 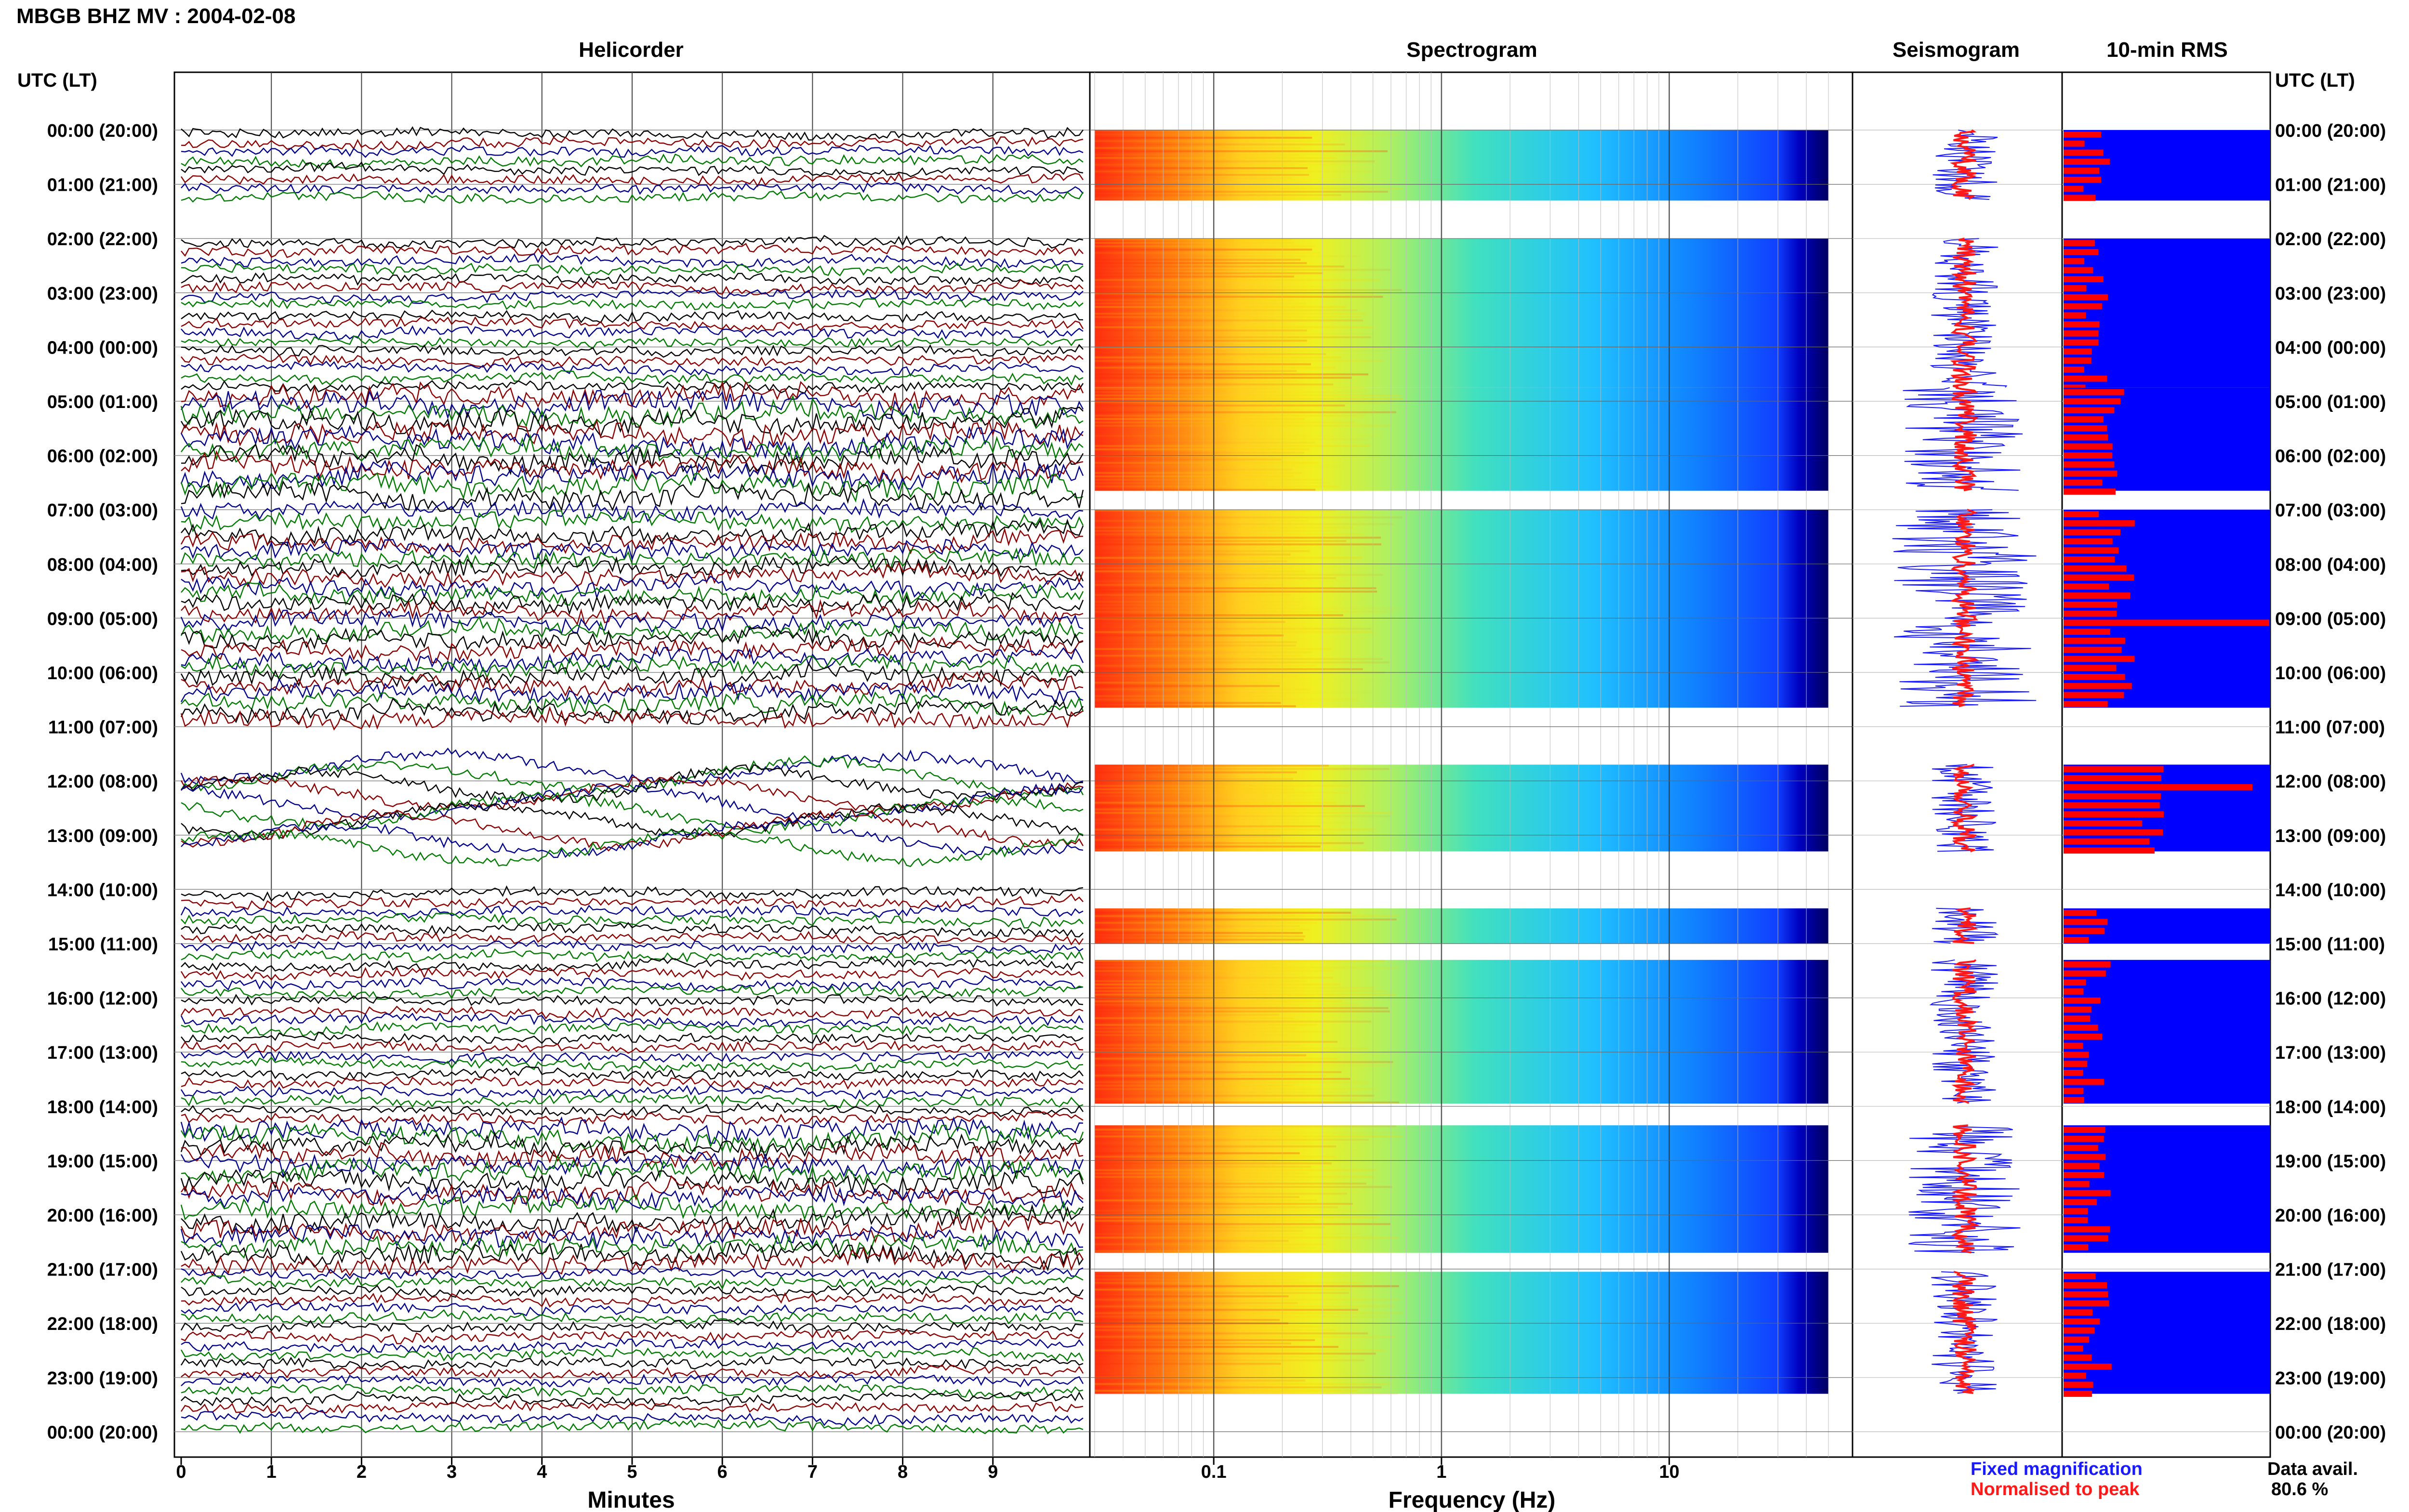 I want to click on frequency-tick-label: 10, so click(x=1669, y=1472).